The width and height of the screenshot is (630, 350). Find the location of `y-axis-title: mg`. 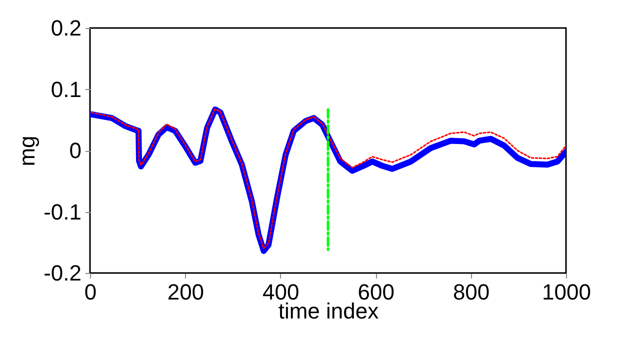

y-axis-title: mg is located at coordinates (27, 151).